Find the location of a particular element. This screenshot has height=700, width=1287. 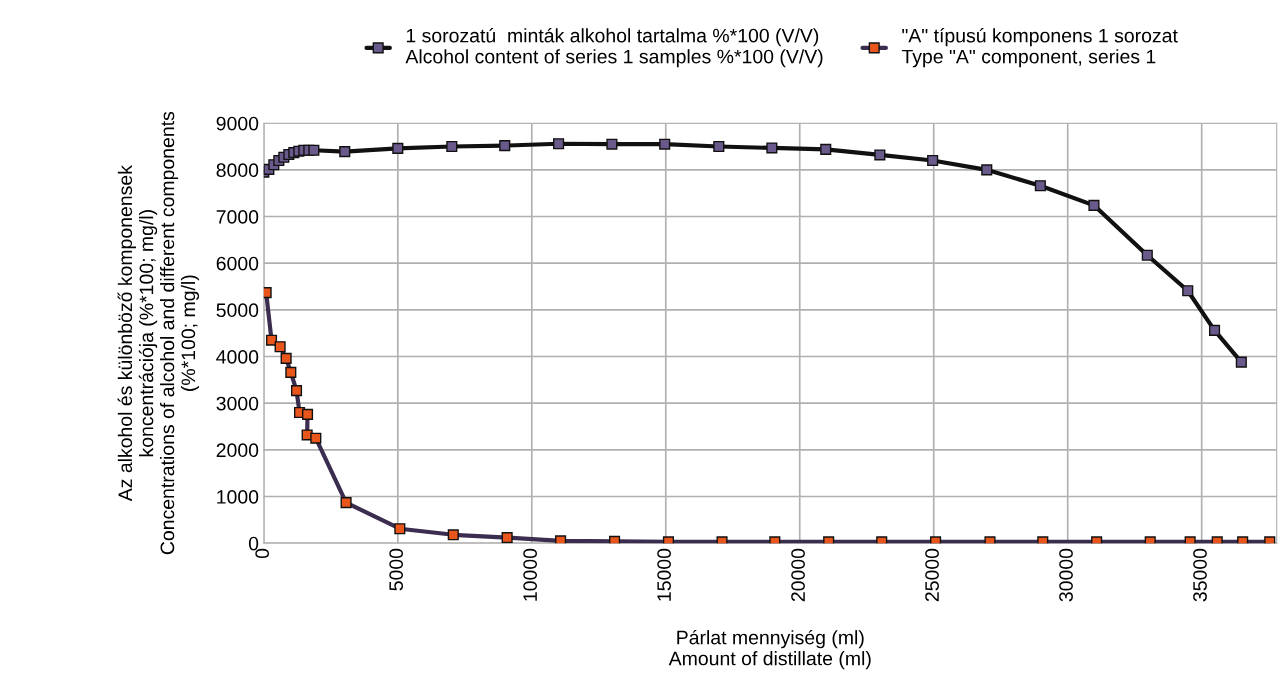

x-tick-label: 20000 is located at coordinates (798, 575).